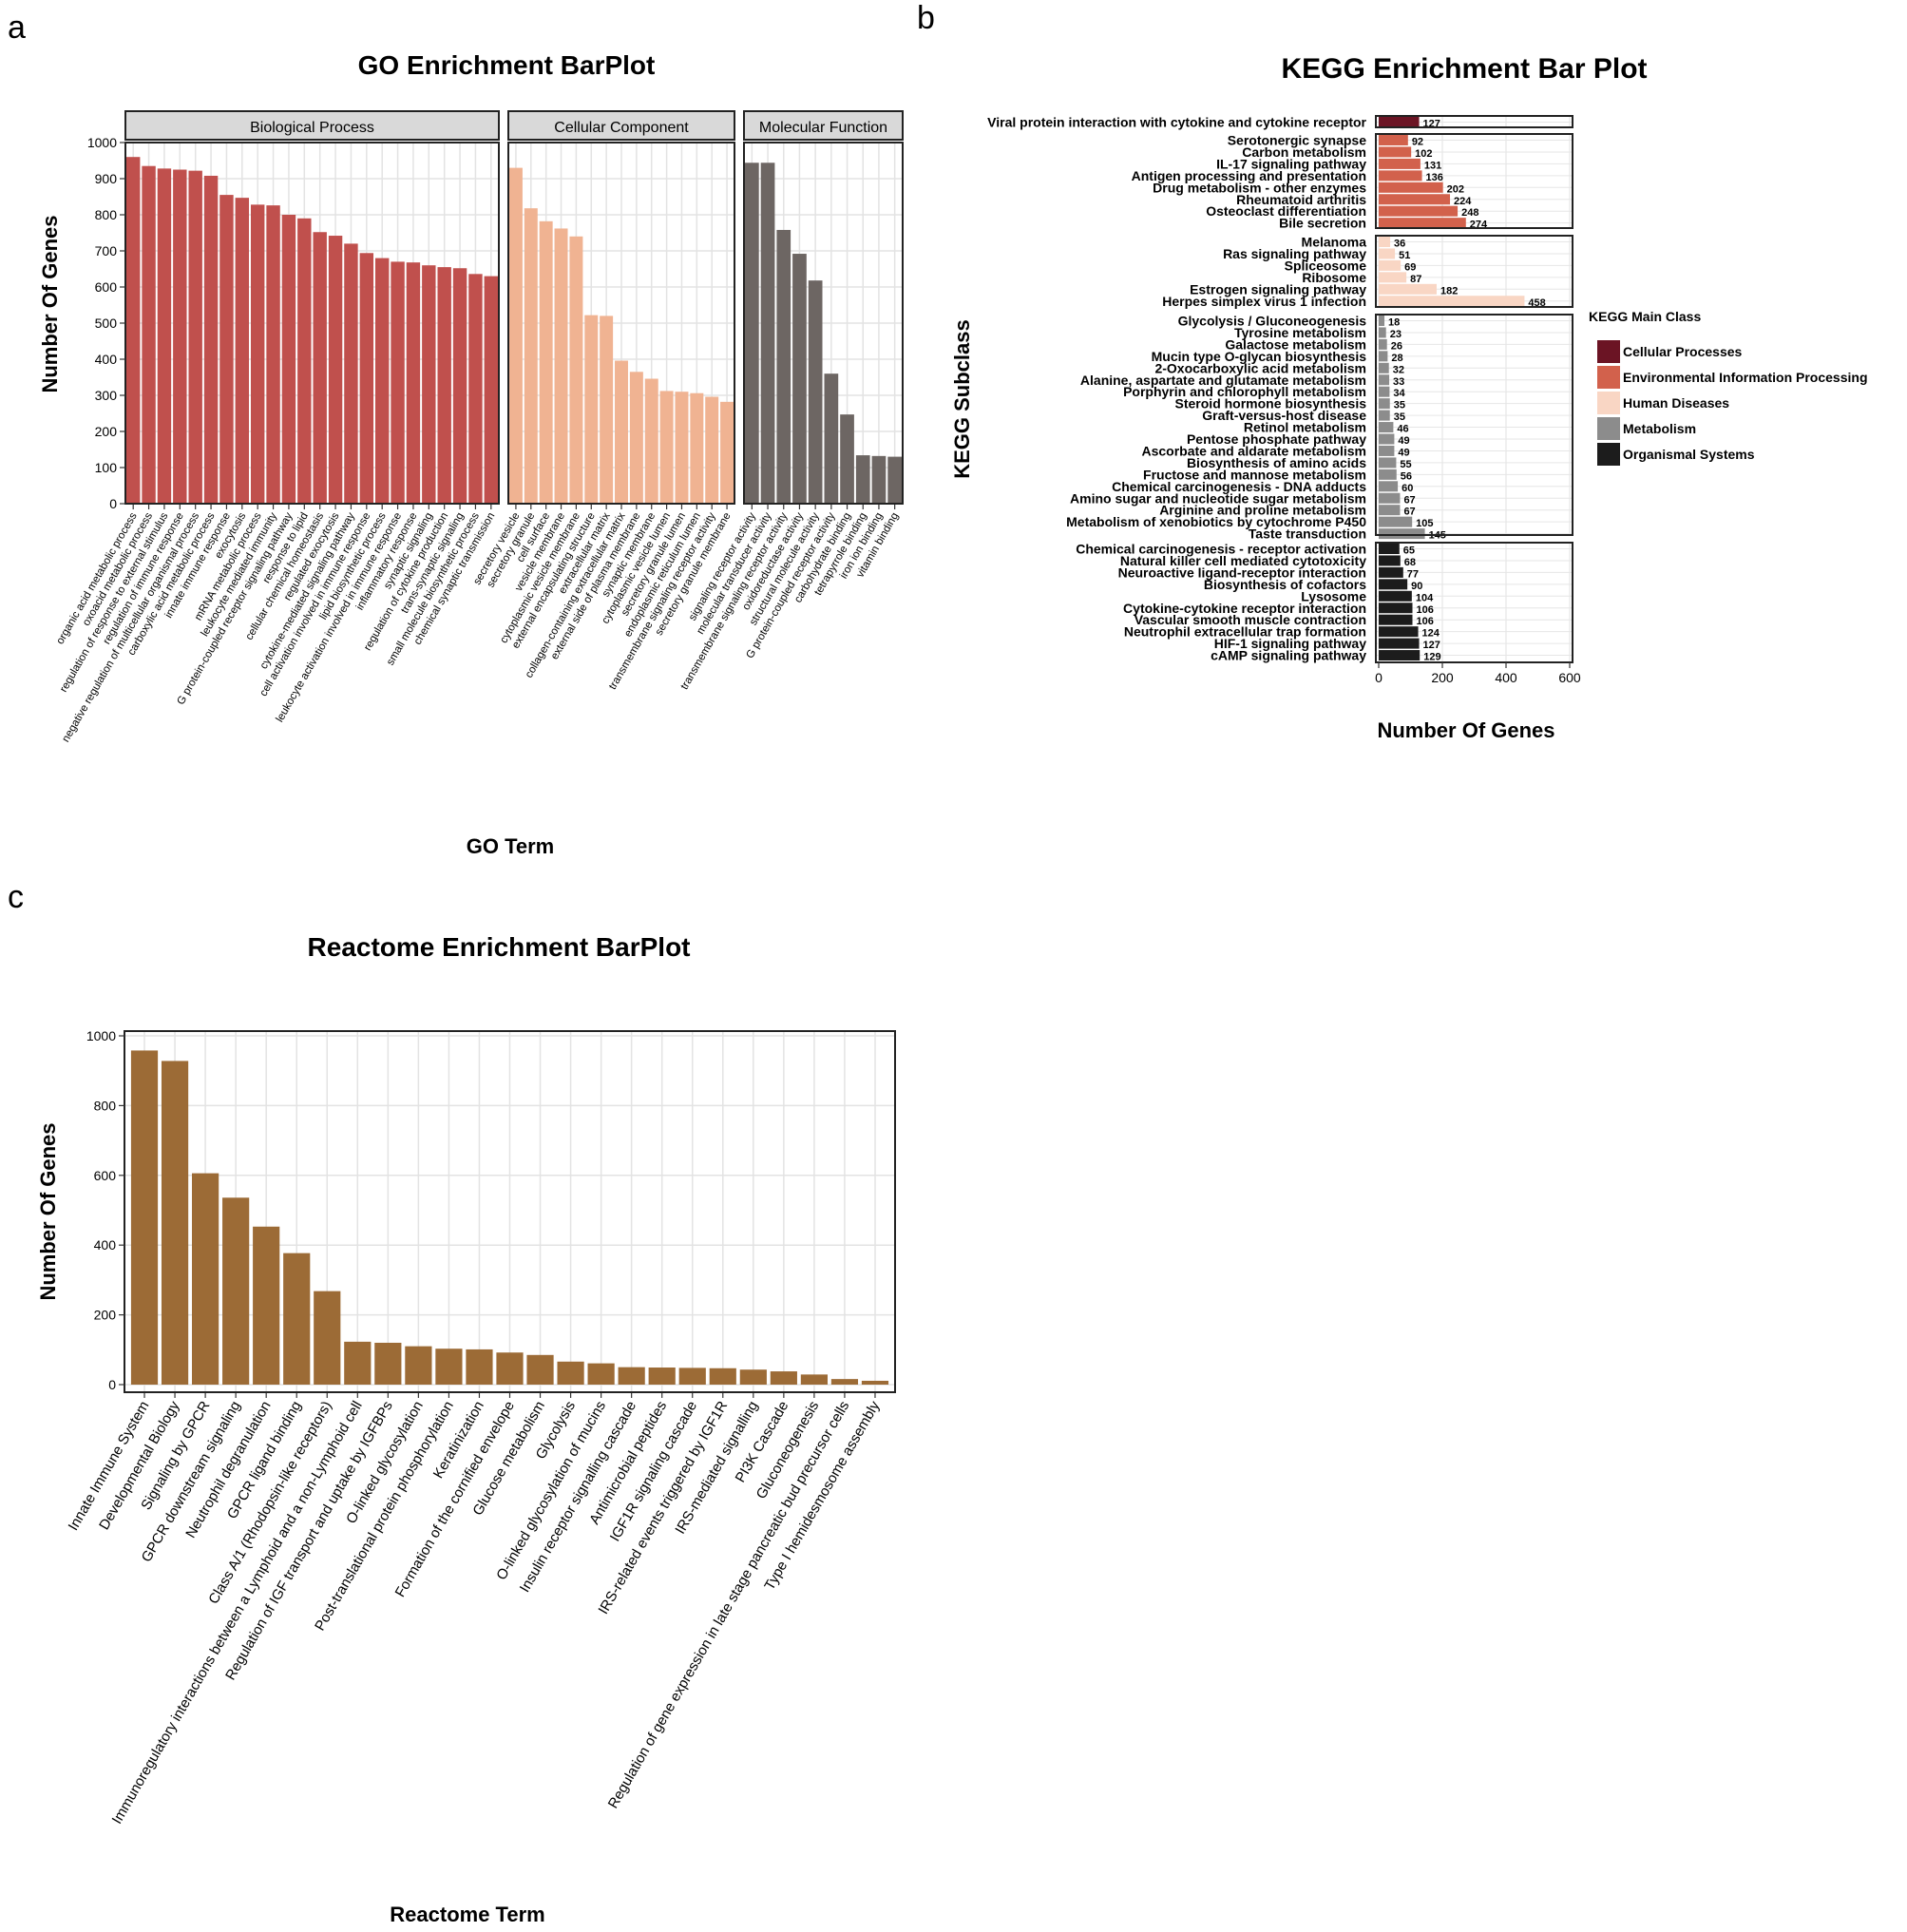  I want to click on go-y-tick-label: 700, so click(107, 250).